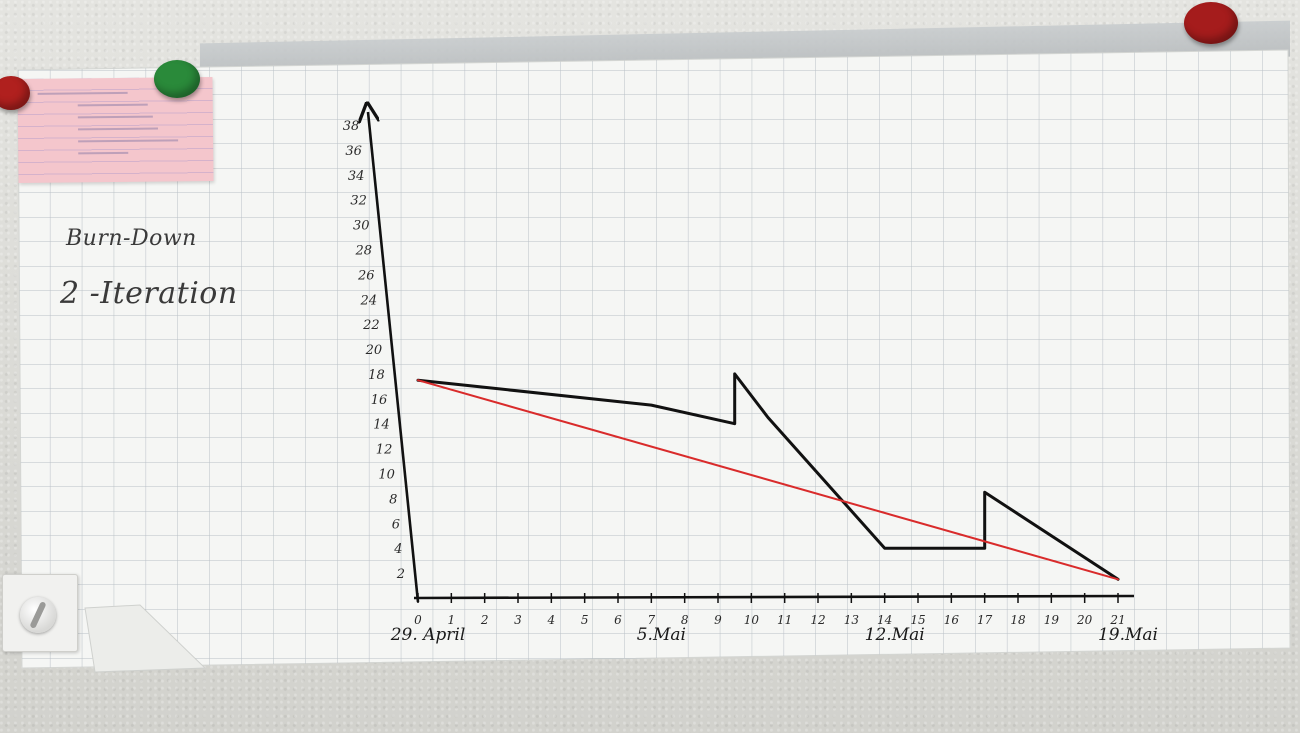 This screenshot has width=1300, height=733. What do you see at coordinates (374, 350) in the screenshot?
I see `y-tick-label: 20` at bounding box center [374, 350].